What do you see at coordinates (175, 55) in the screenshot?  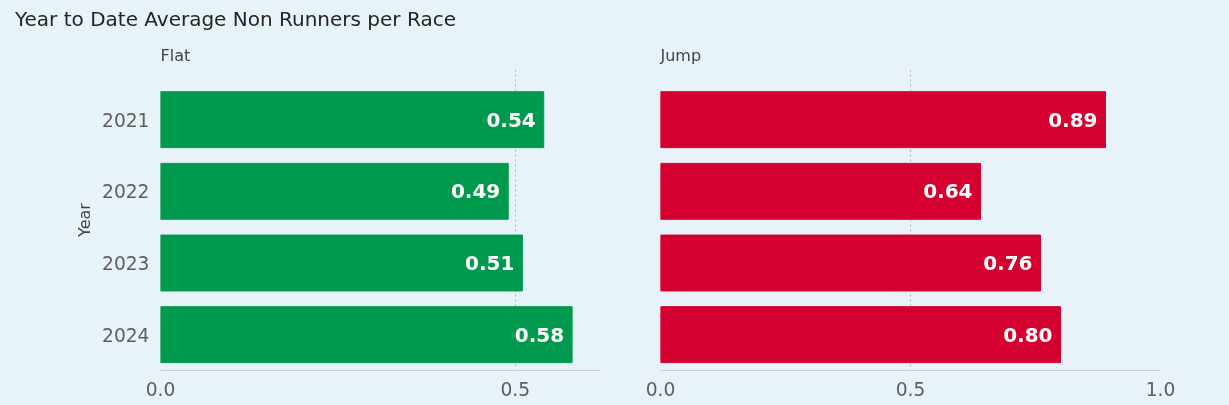 I see `chart-subtitle: Flat` at bounding box center [175, 55].